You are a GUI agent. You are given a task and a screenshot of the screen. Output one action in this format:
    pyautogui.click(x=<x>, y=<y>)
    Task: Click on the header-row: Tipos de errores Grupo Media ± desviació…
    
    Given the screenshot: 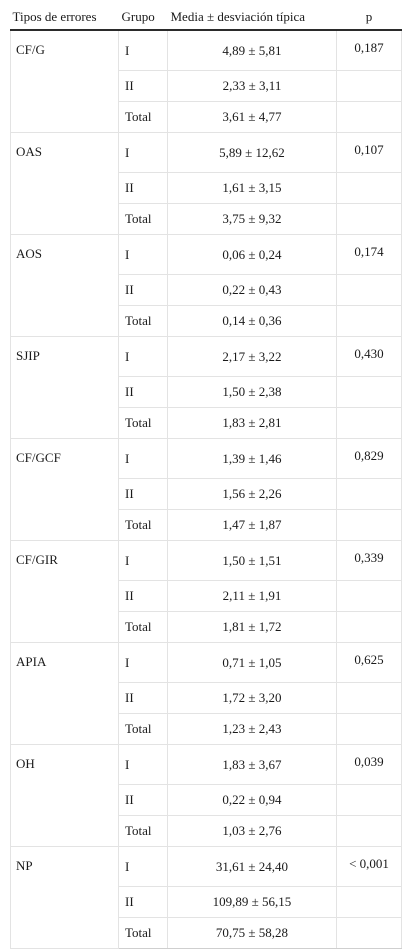 What is the action you would take?
    pyautogui.click(x=206, y=17)
    